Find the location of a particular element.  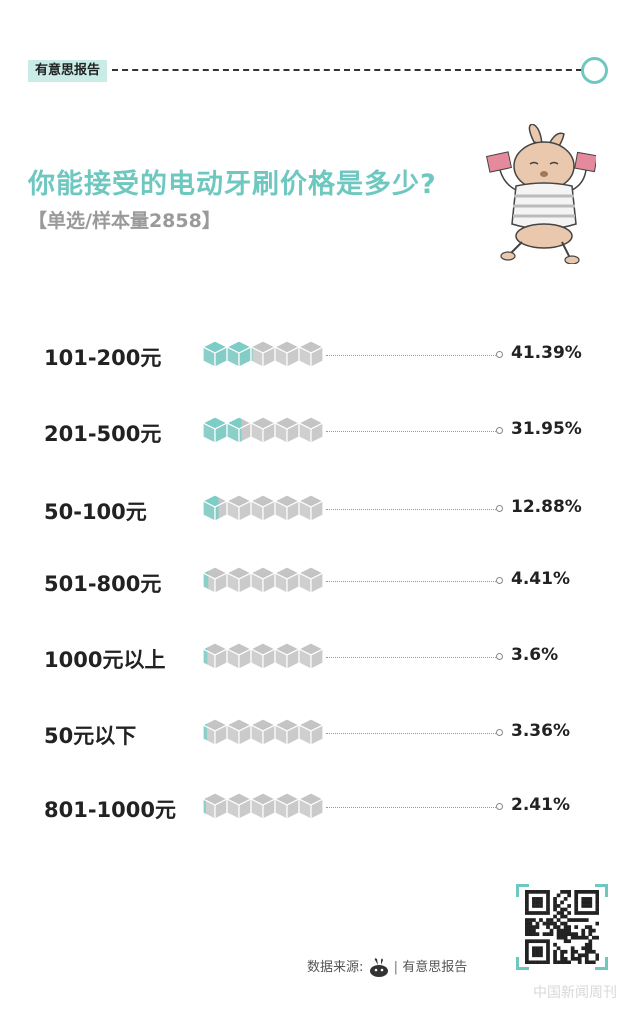

value-label: 4.41% is located at coordinates (540, 579).